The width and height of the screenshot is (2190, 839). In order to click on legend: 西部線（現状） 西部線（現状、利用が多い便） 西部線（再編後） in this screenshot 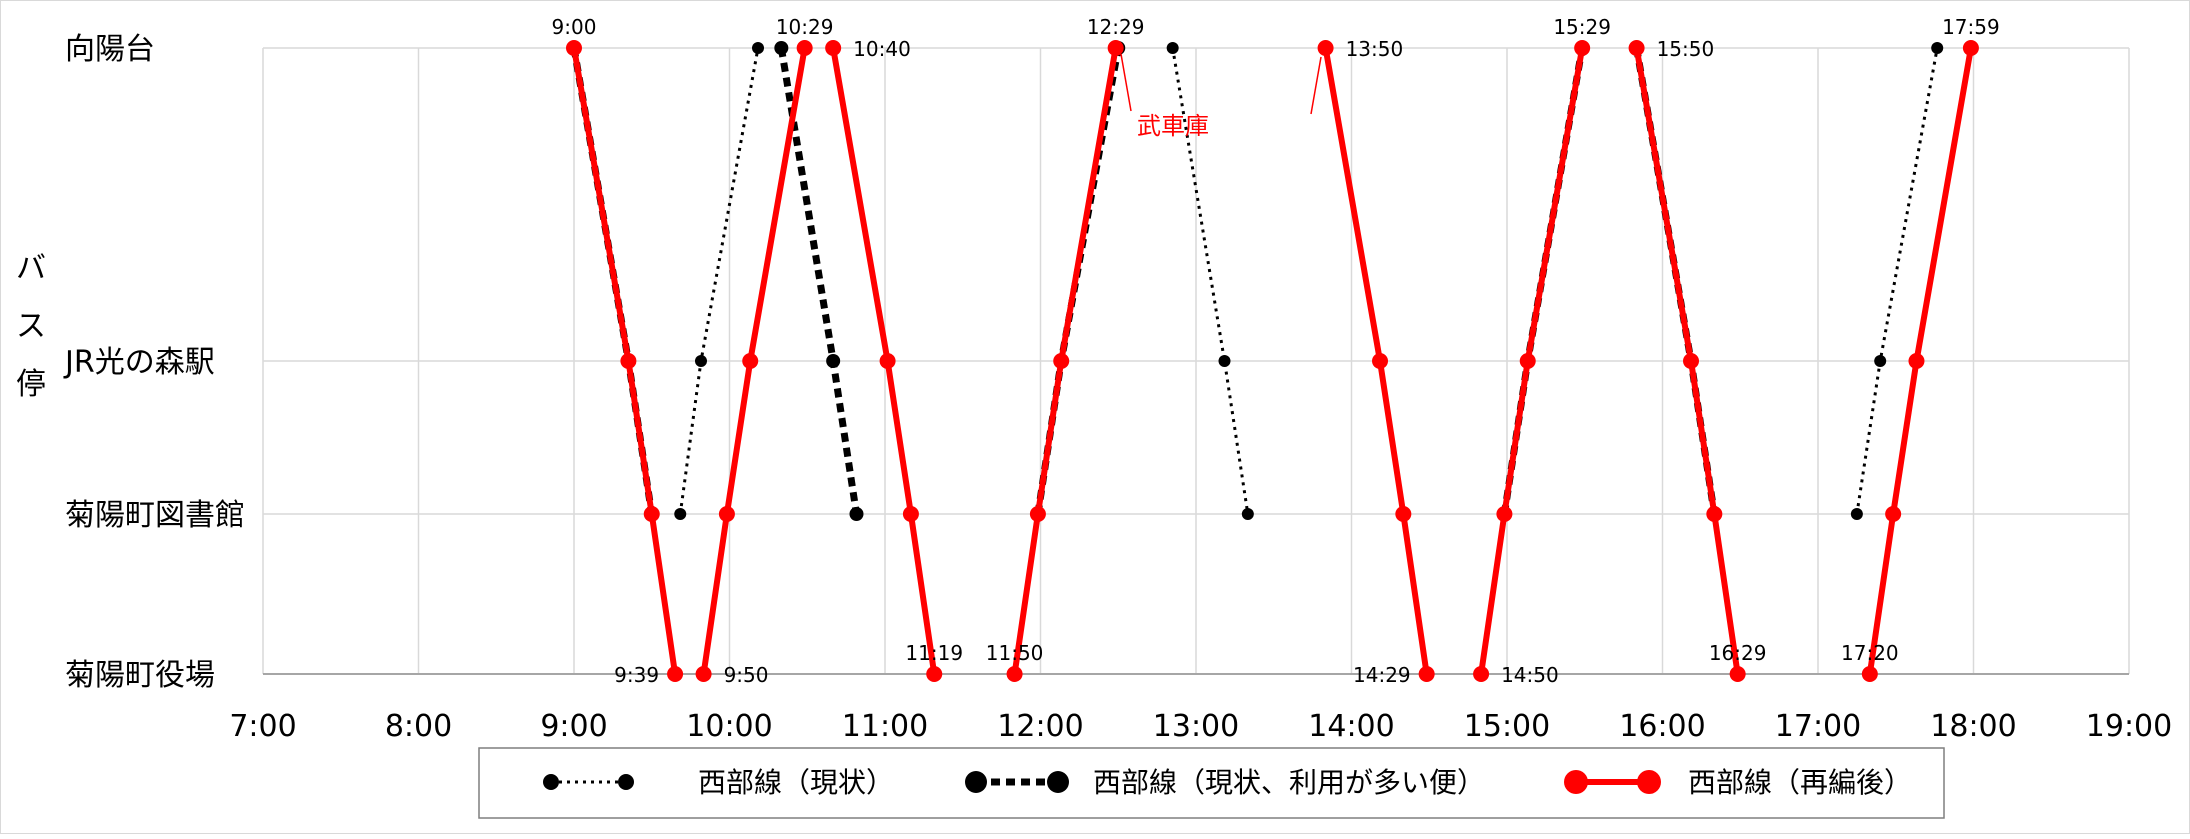, I will do `click(1211, 783)`.